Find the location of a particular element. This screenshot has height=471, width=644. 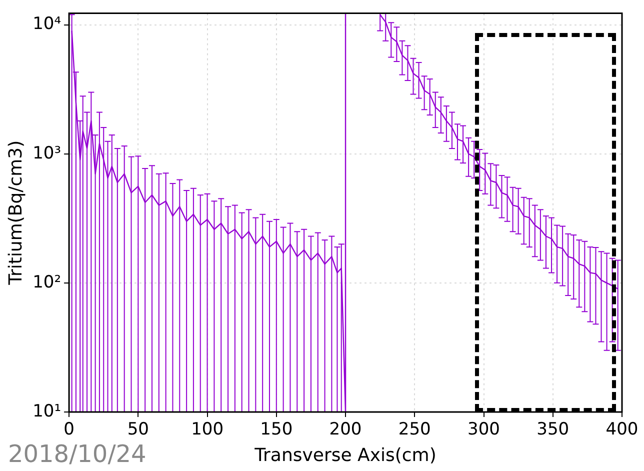

x-tick-label: 200 is located at coordinates (345, 430).